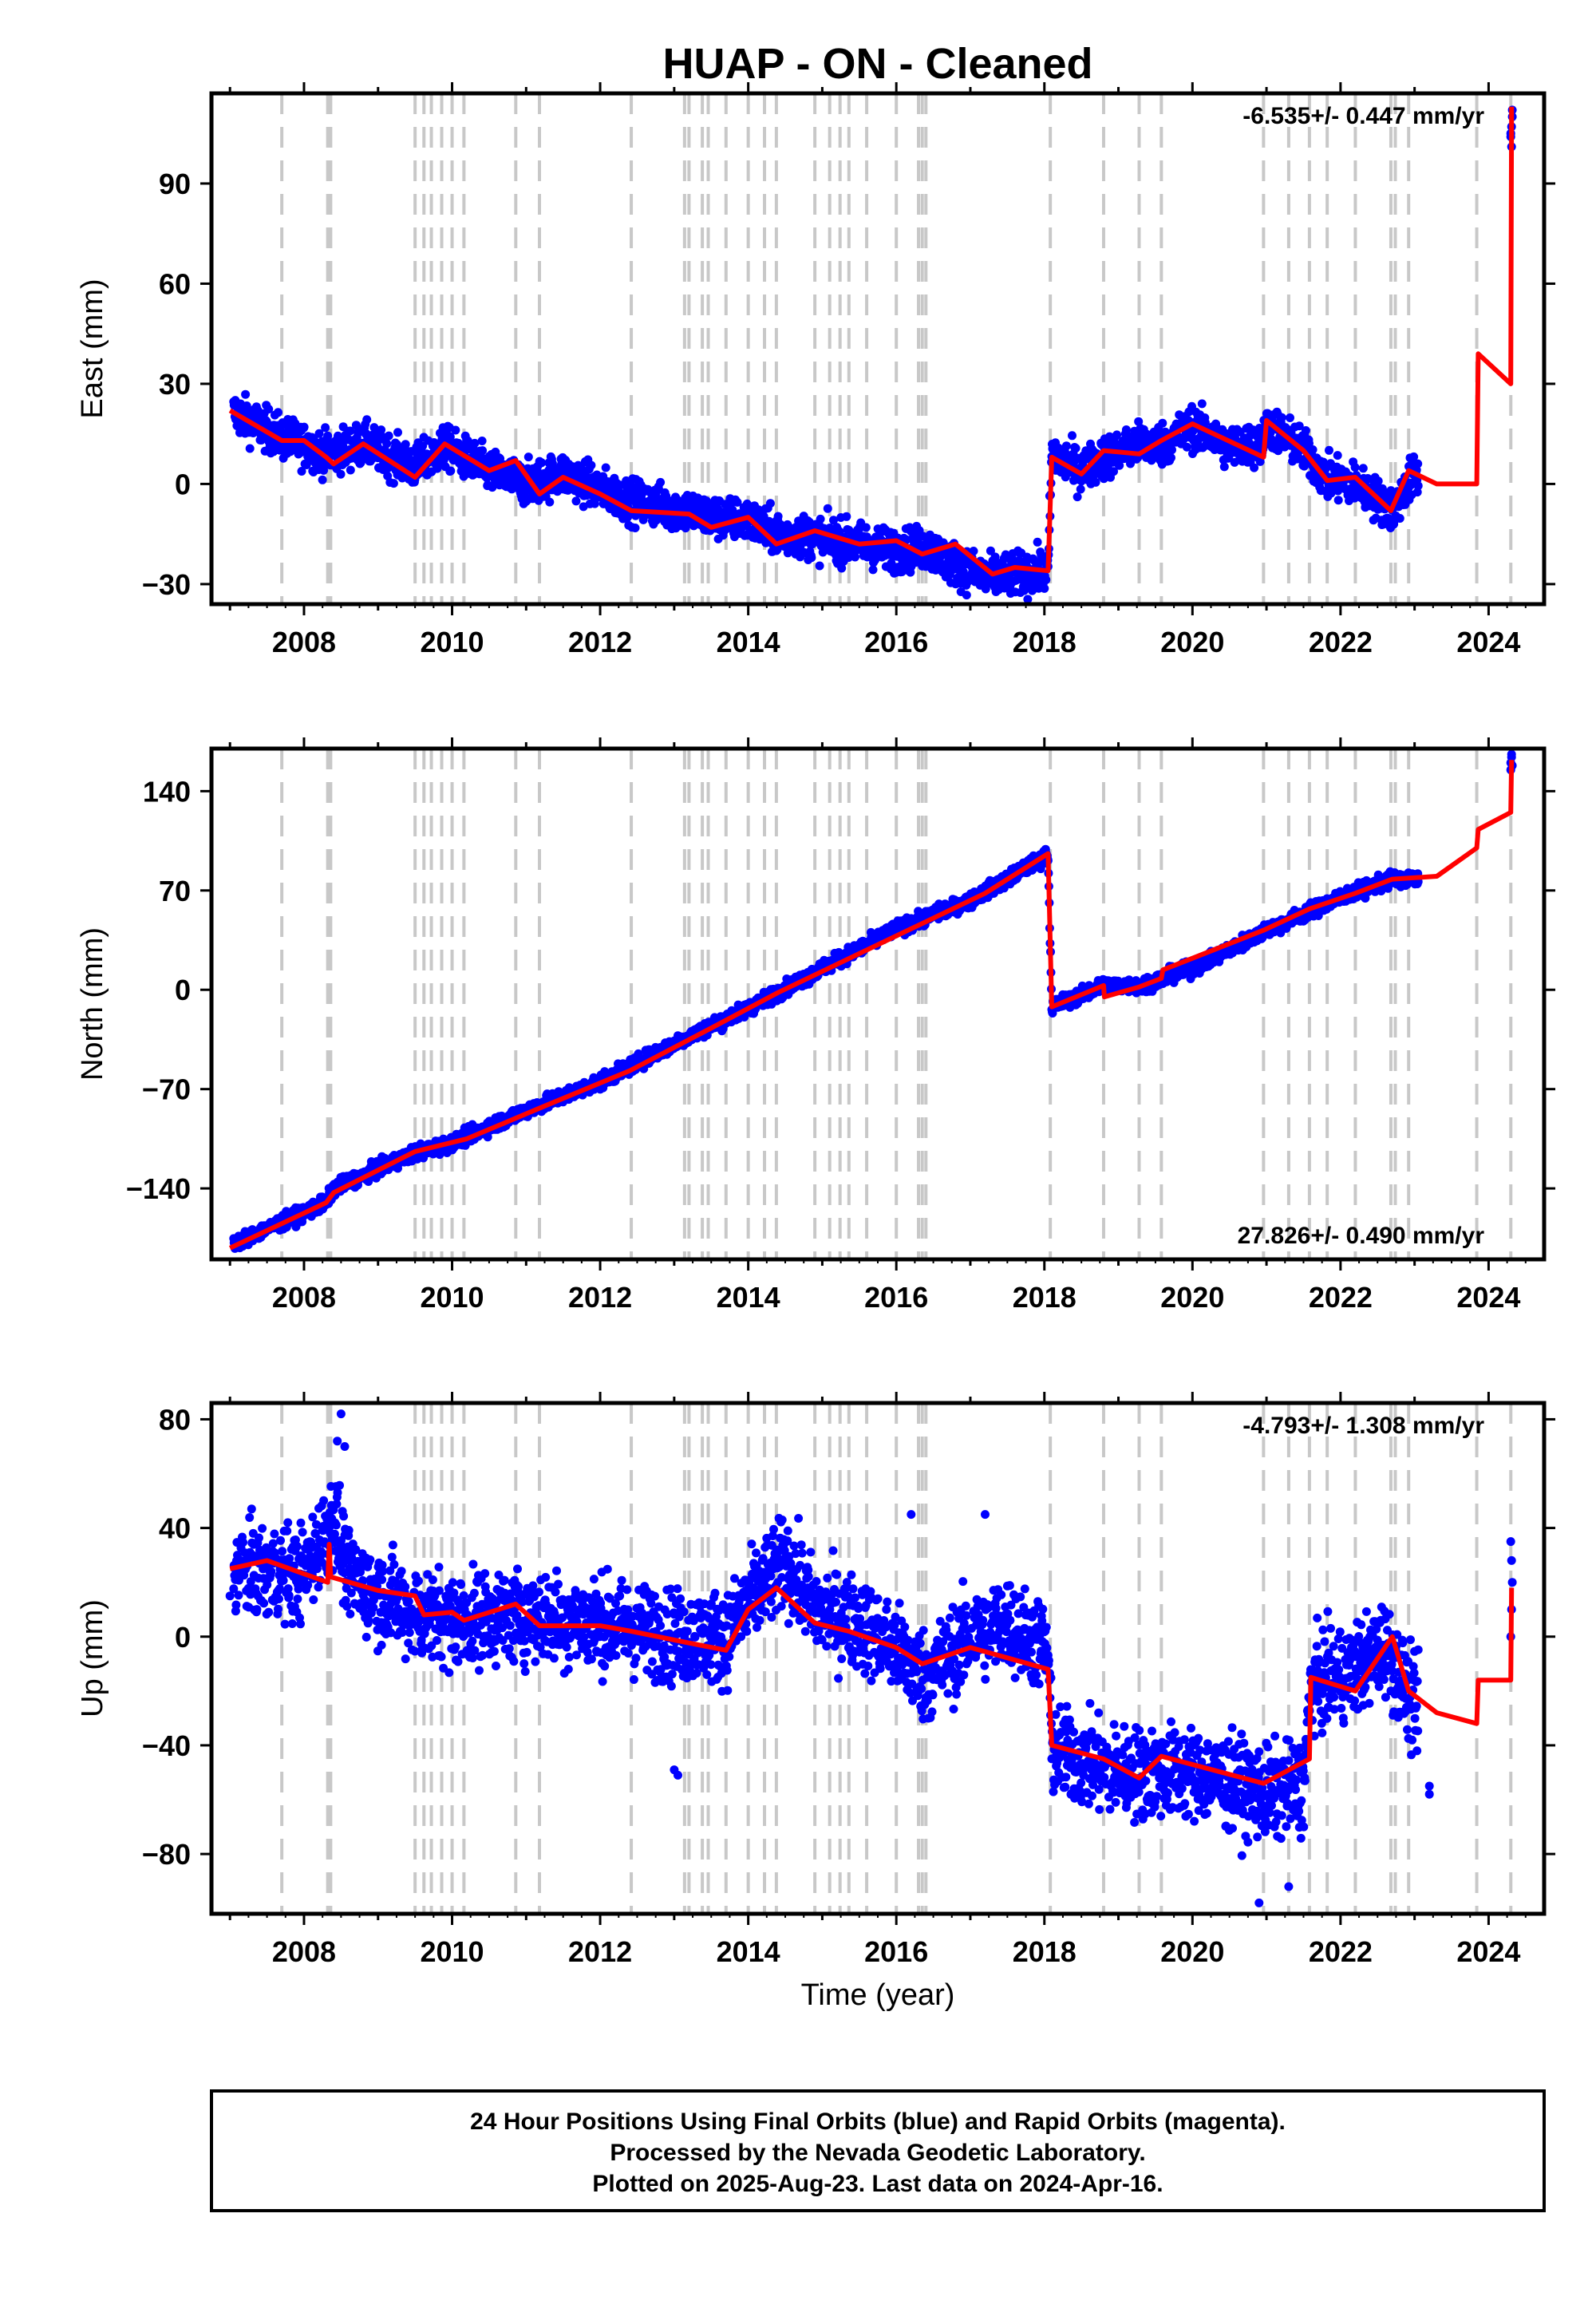  Describe the element at coordinates (166, 584) in the screenshot. I see `y-tick-label: −30` at that location.